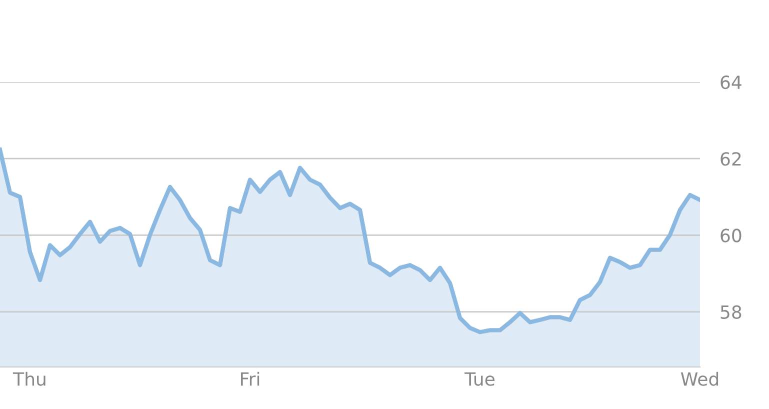 The height and width of the screenshot is (409, 769). Describe the element at coordinates (731, 235) in the screenshot. I see `y-tick-label: 60` at that location.